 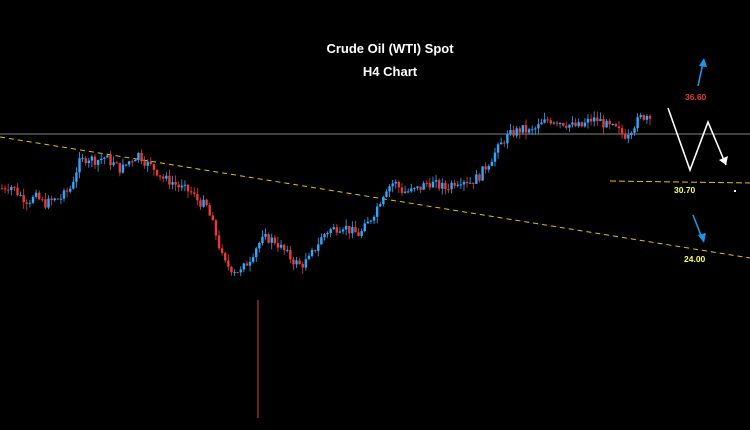 I want to click on up-arrow-head, so click(x=703, y=62).